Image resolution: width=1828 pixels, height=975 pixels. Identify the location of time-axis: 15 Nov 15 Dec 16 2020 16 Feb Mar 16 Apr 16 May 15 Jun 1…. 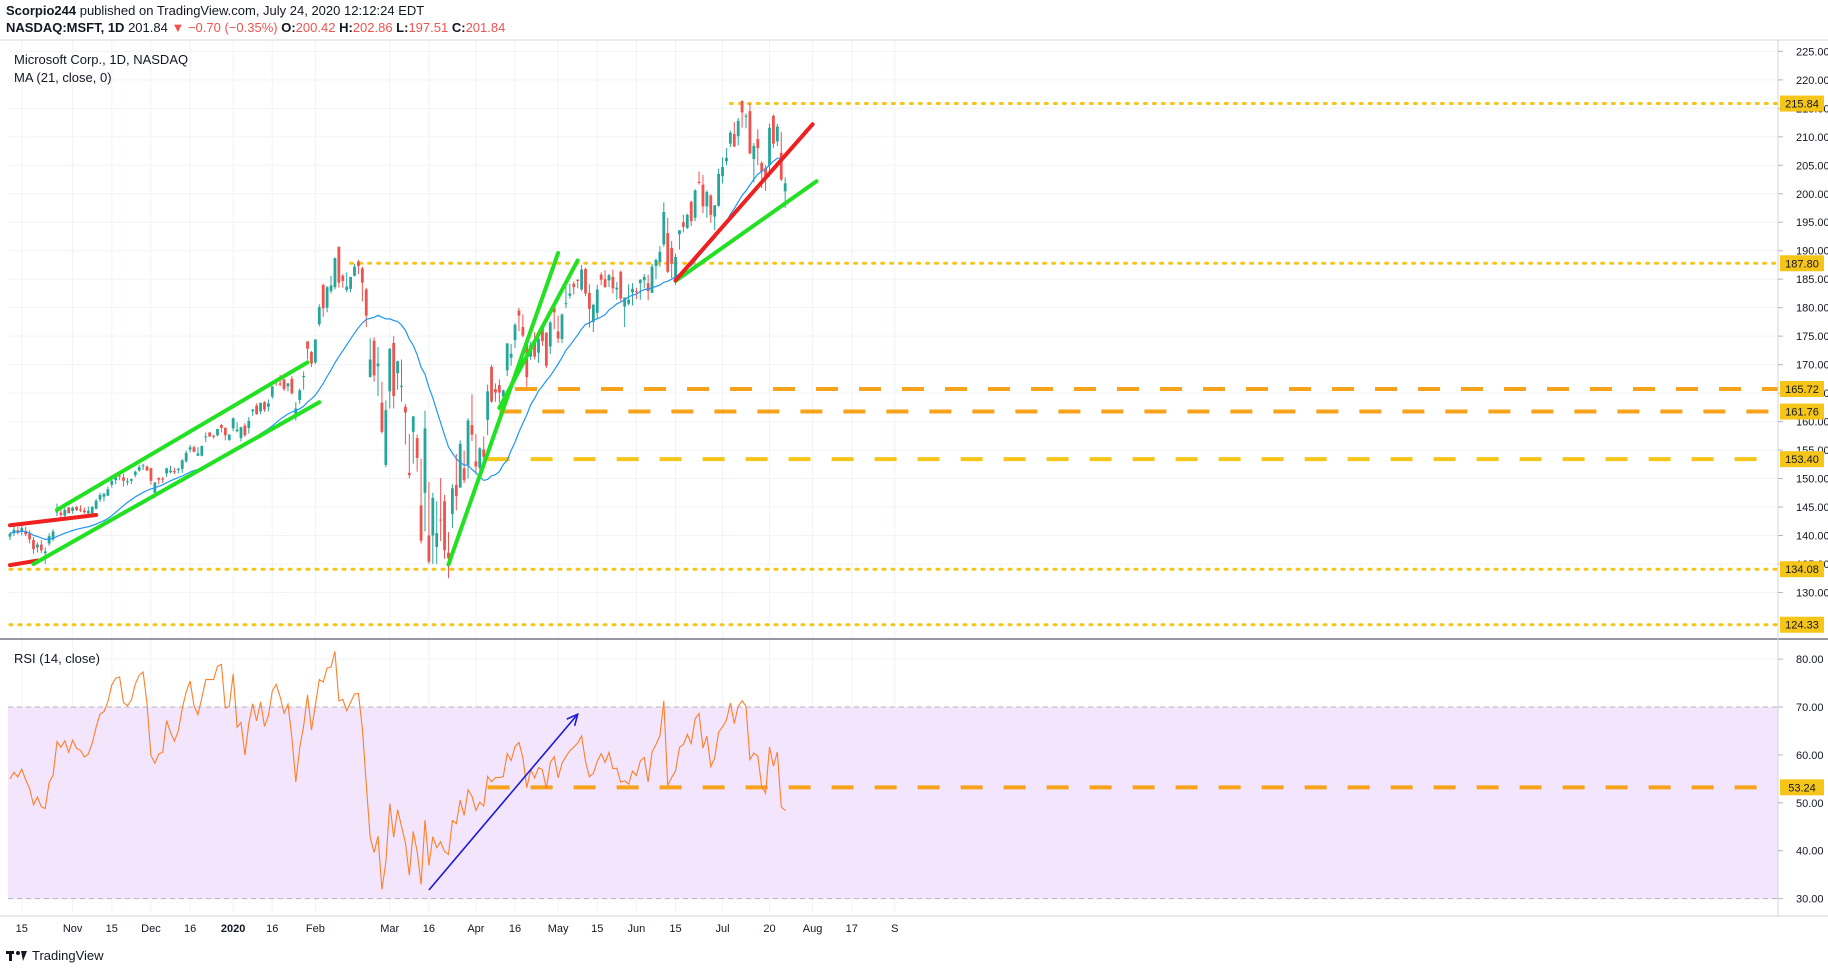
(457, 929).